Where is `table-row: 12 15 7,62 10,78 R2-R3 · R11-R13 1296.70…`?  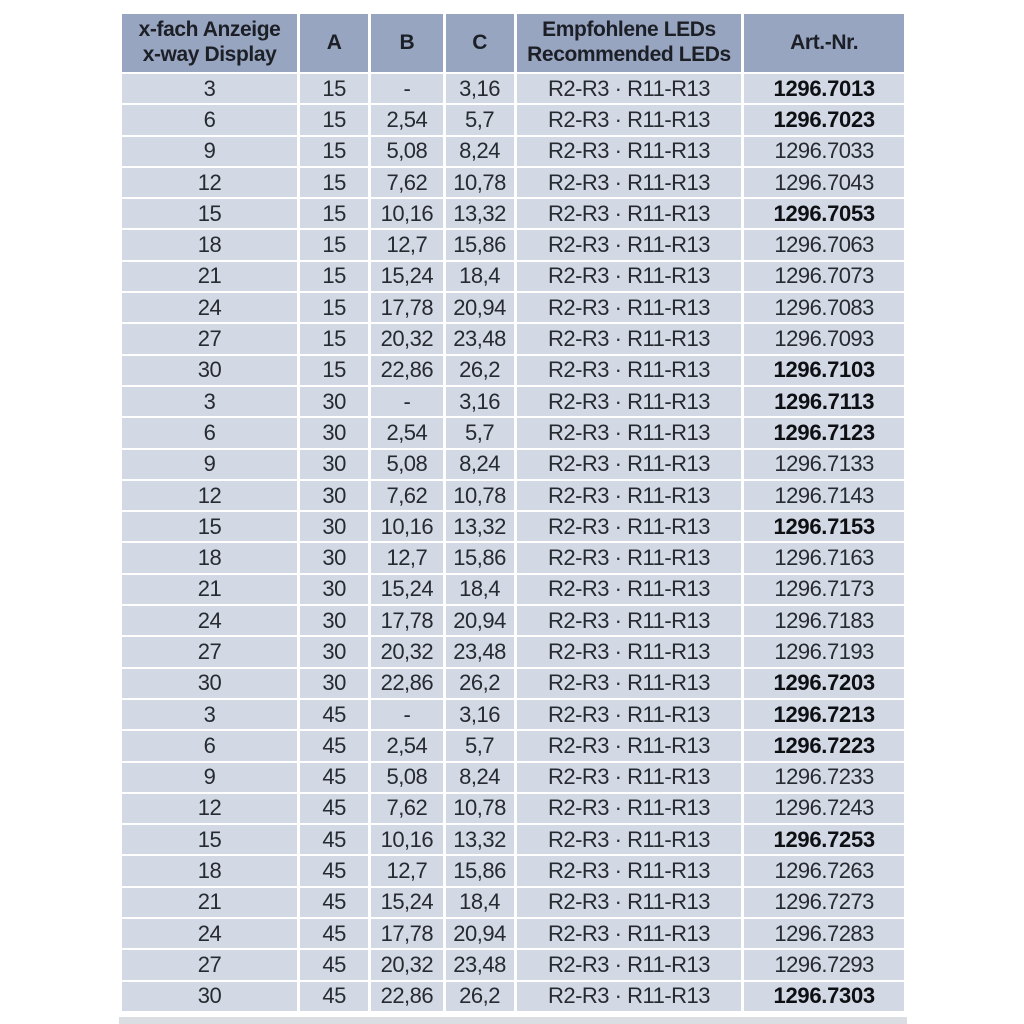 table-row: 12 15 7,62 10,78 R2-R3 · R11-R13 1296.70… is located at coordinates (513, 182).